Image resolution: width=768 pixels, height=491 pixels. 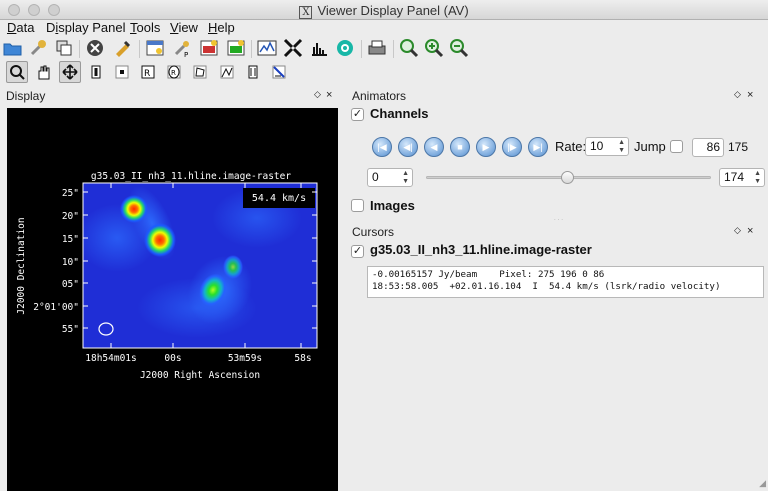 What do you see at coordinates (399, 113) in the screenshot?
I see `channels-label: Channels` at bounding box center [399, 113].